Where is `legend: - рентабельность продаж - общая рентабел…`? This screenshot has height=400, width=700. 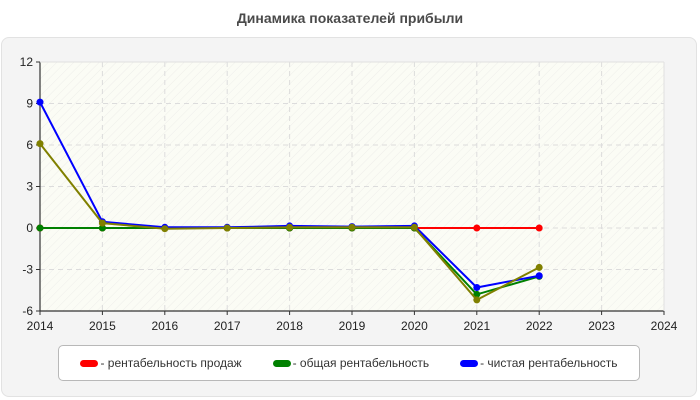 legend: - рентабельность продаж - общая рентабел… is located at coordinates (349, 363).